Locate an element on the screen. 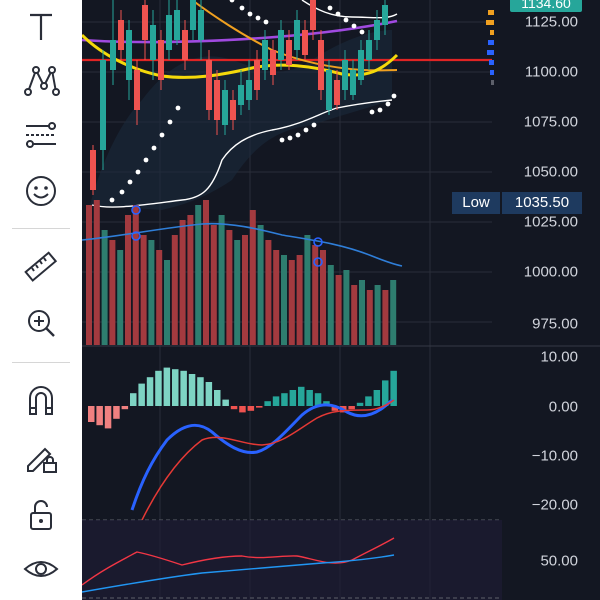  pencil-lock-button is located at coordinates (41, 457).